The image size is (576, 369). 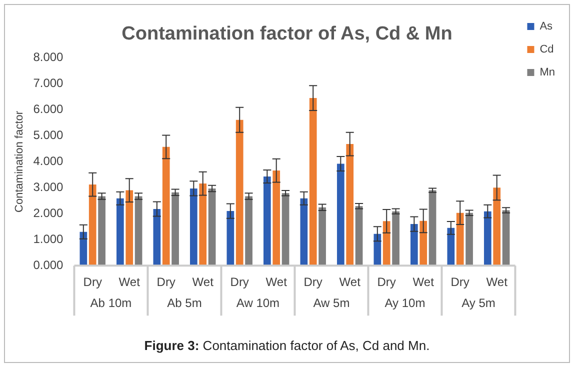 What do you see at coordinates (111, 303) in the screenshot?
I see `text: Ab 10m` at bounding box center [111, 303].